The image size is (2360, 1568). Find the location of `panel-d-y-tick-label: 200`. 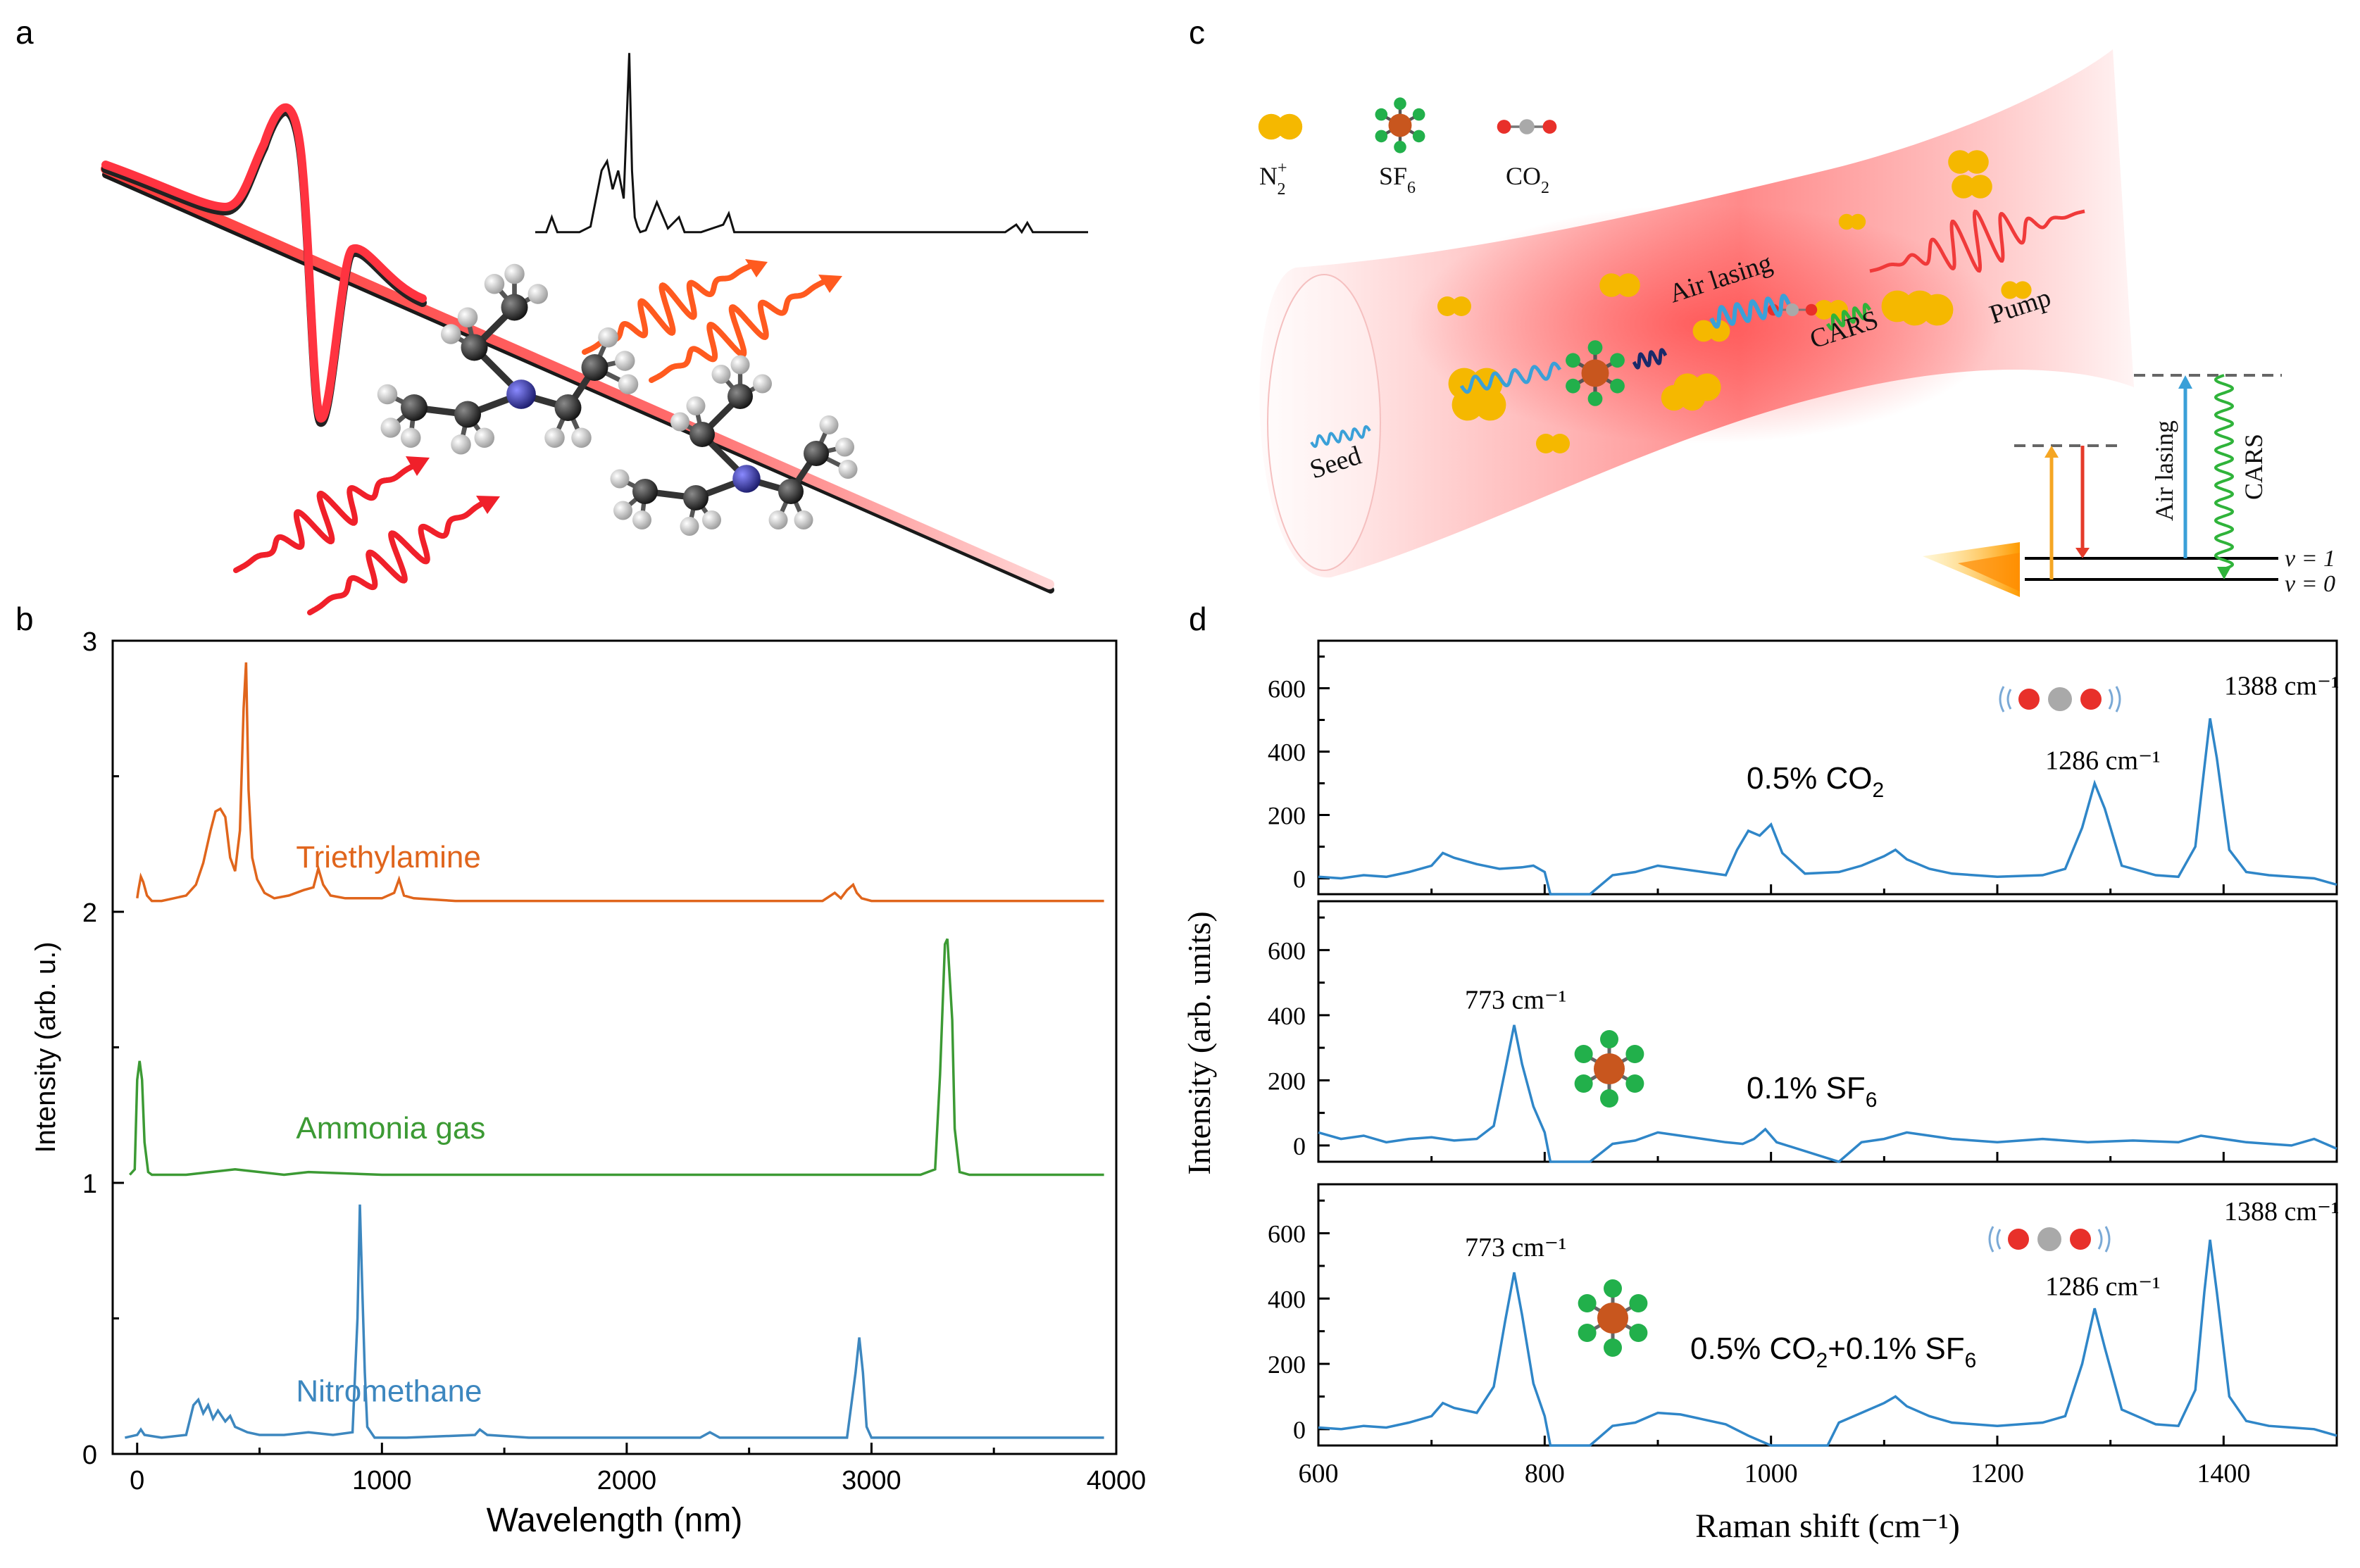

panel-d-y-tick-label: 200 is located at coordinates (1287, 816).